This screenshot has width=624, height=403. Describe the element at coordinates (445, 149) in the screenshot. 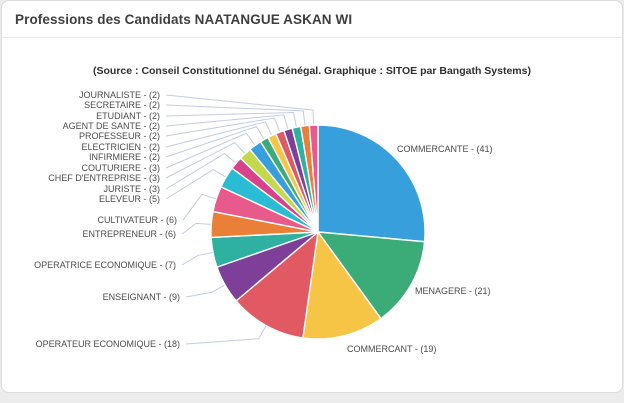

I see `slice-label-commercante: COMMERCANTE - (41)` at that location.